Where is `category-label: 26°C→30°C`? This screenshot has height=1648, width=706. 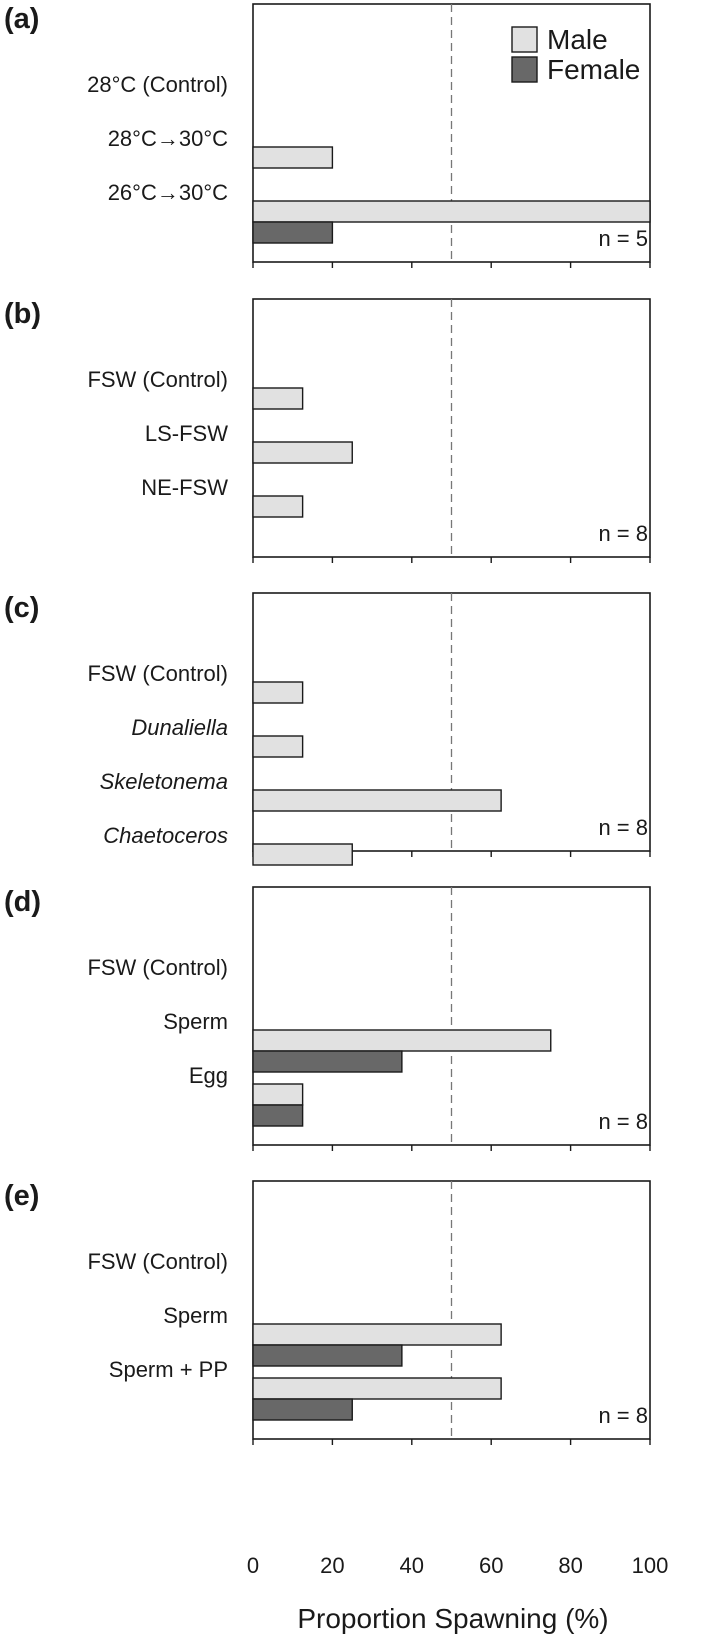
category-label: 26°C→30°C is located at coordinates (168, 192).